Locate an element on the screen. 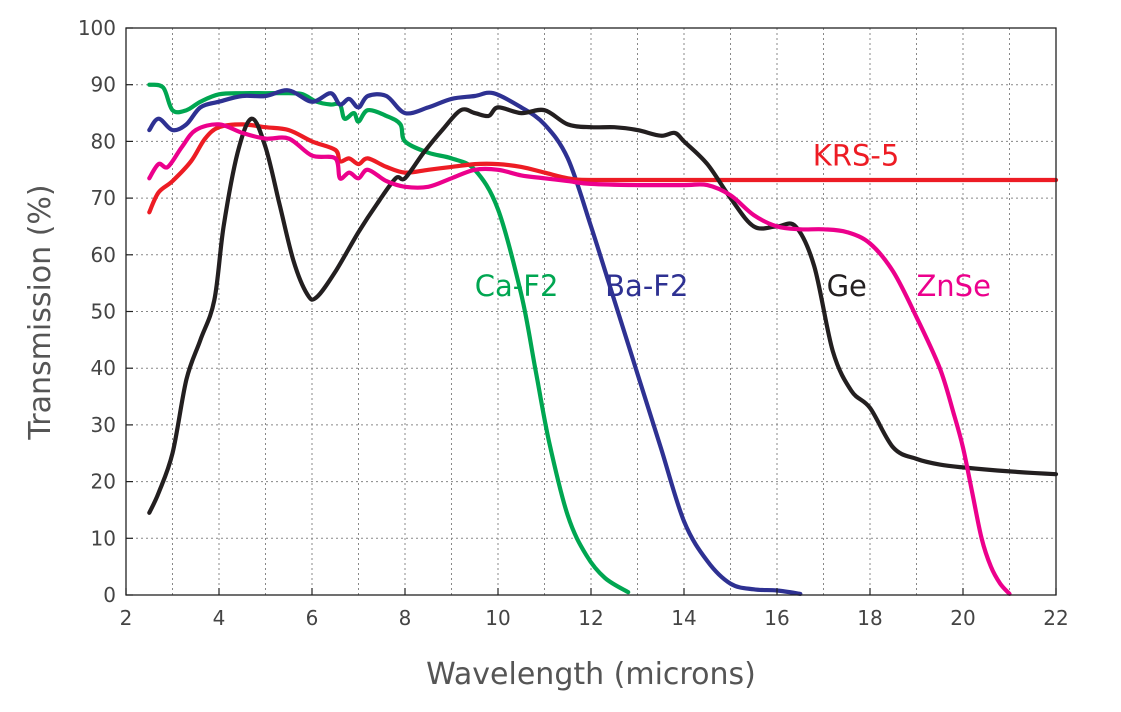 This screenshot has height=712, width=1121. x-tick-label: 16 is located at coordinates (776, 618).